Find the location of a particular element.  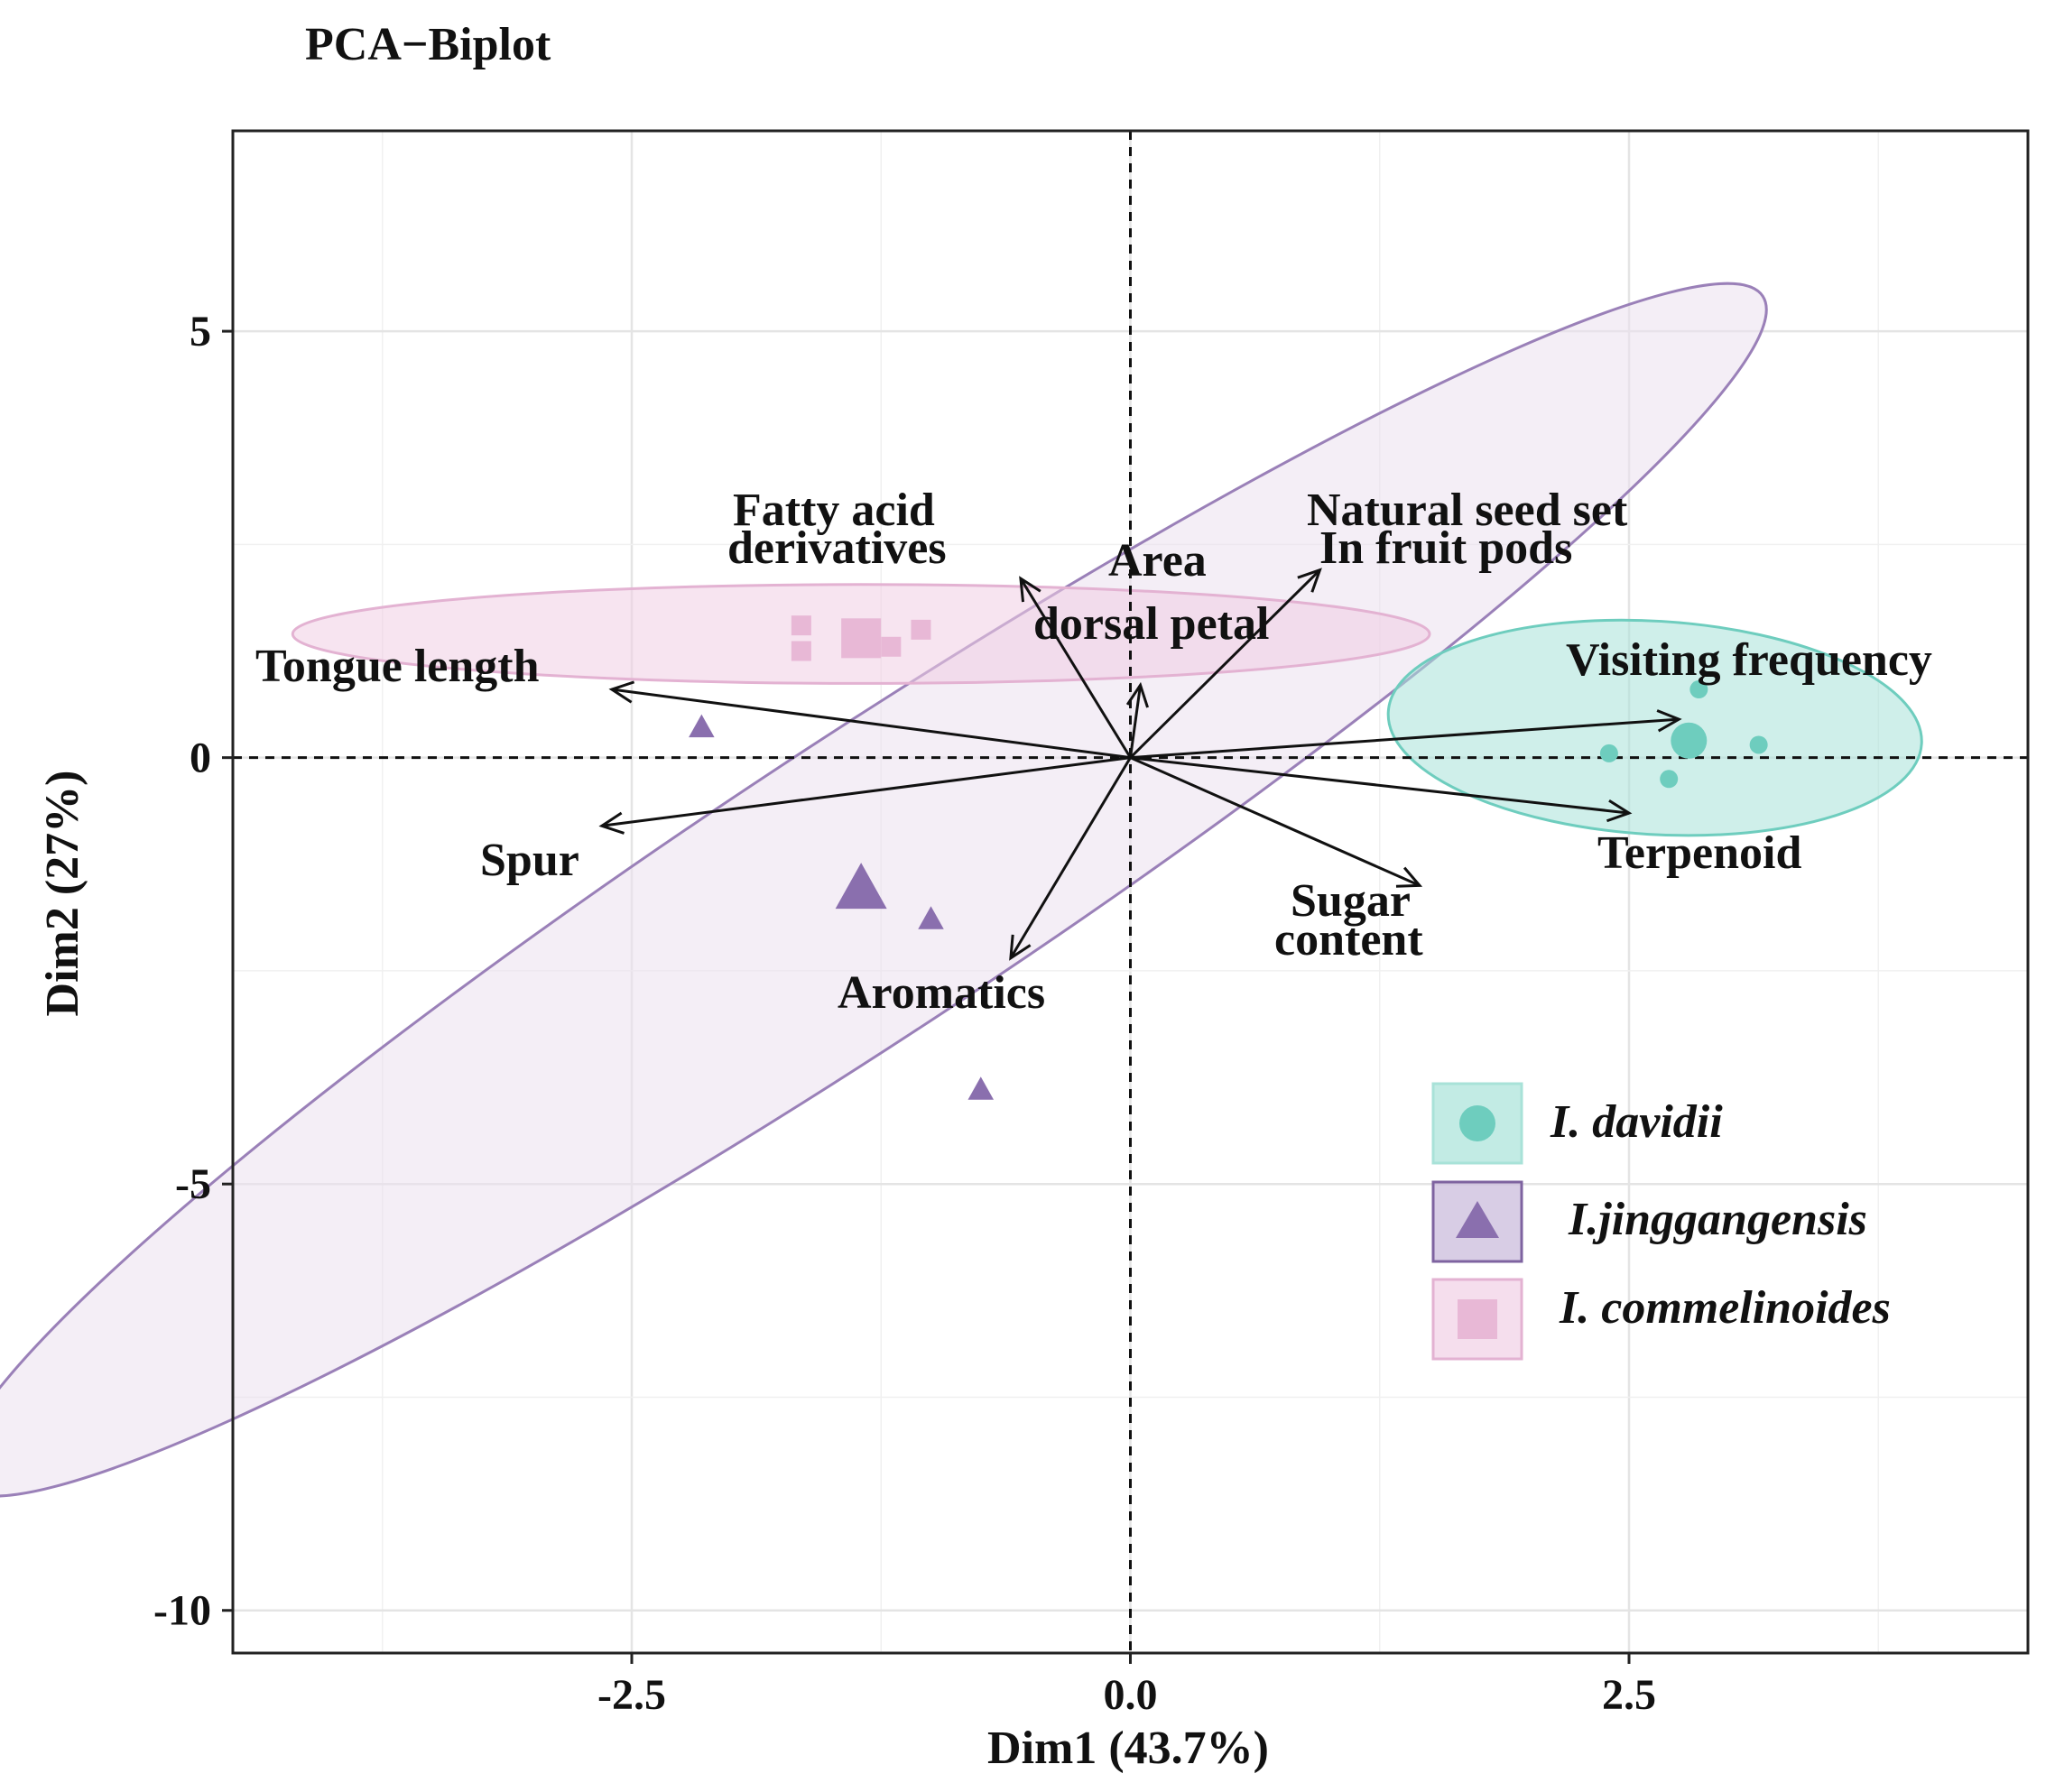

x-axis-title: Dim1 (43.7%) is located at coordinates (1128, 1748).